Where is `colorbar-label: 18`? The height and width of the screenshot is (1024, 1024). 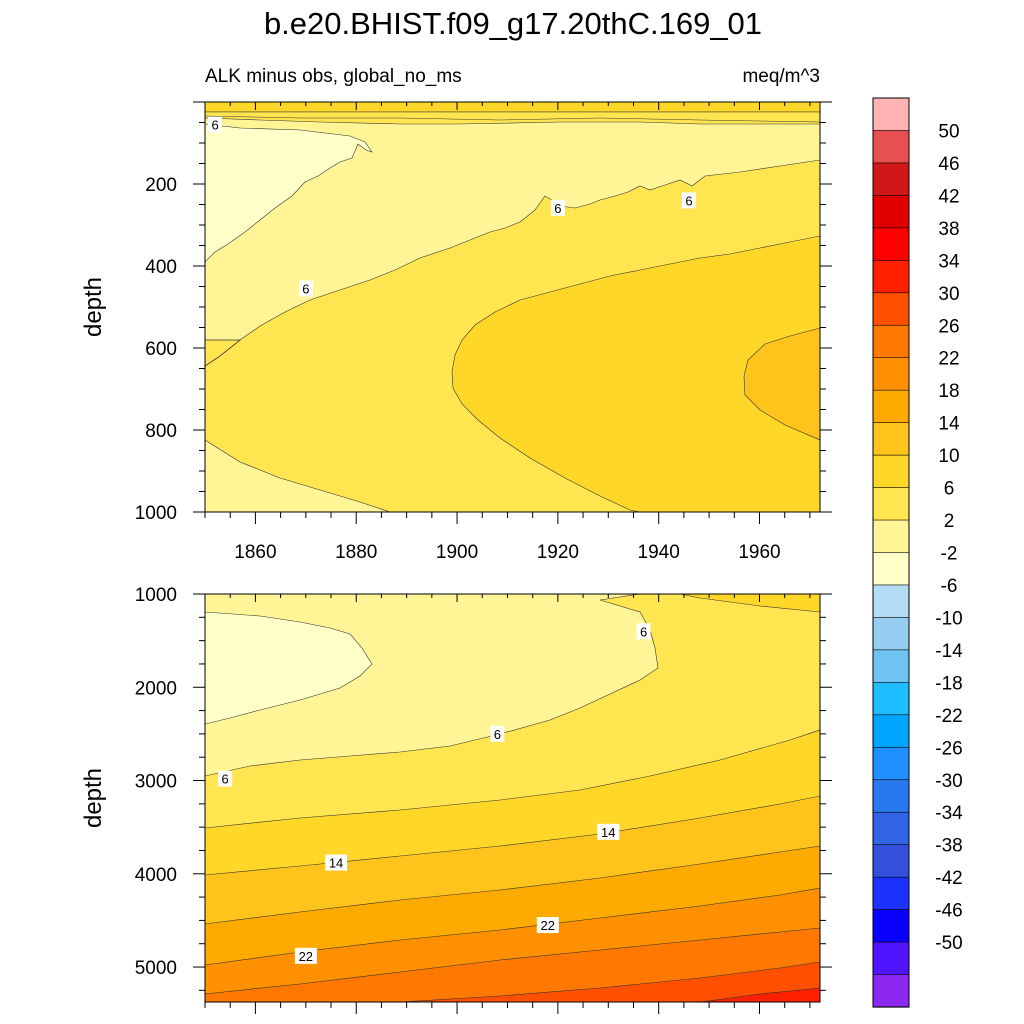 colorbar-label: 18 is located at coordinates (948, 391).